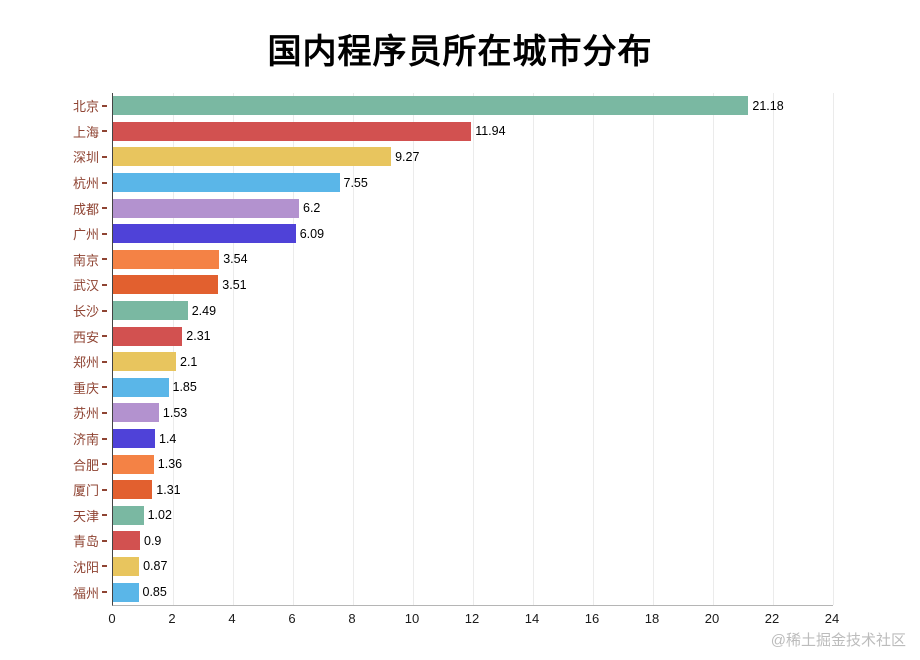  What do you see at coordinates (292, 618) in the screenshot?
I see `x-tick-label: 6` at bounding box center [292, 618].